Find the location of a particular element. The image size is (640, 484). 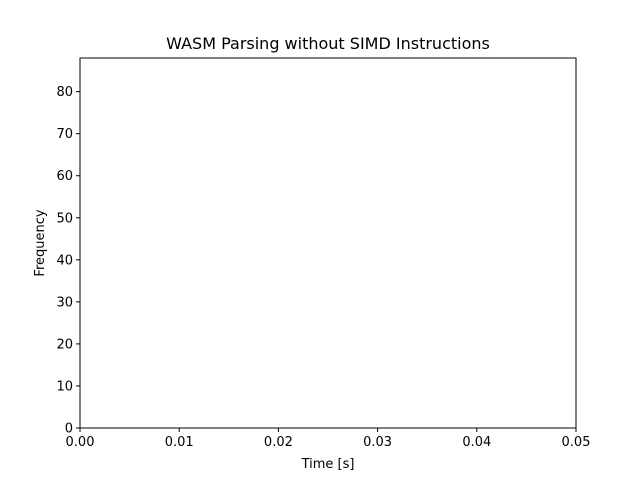

x-tick-label: 0.02 is located at coordinates (278, 442).